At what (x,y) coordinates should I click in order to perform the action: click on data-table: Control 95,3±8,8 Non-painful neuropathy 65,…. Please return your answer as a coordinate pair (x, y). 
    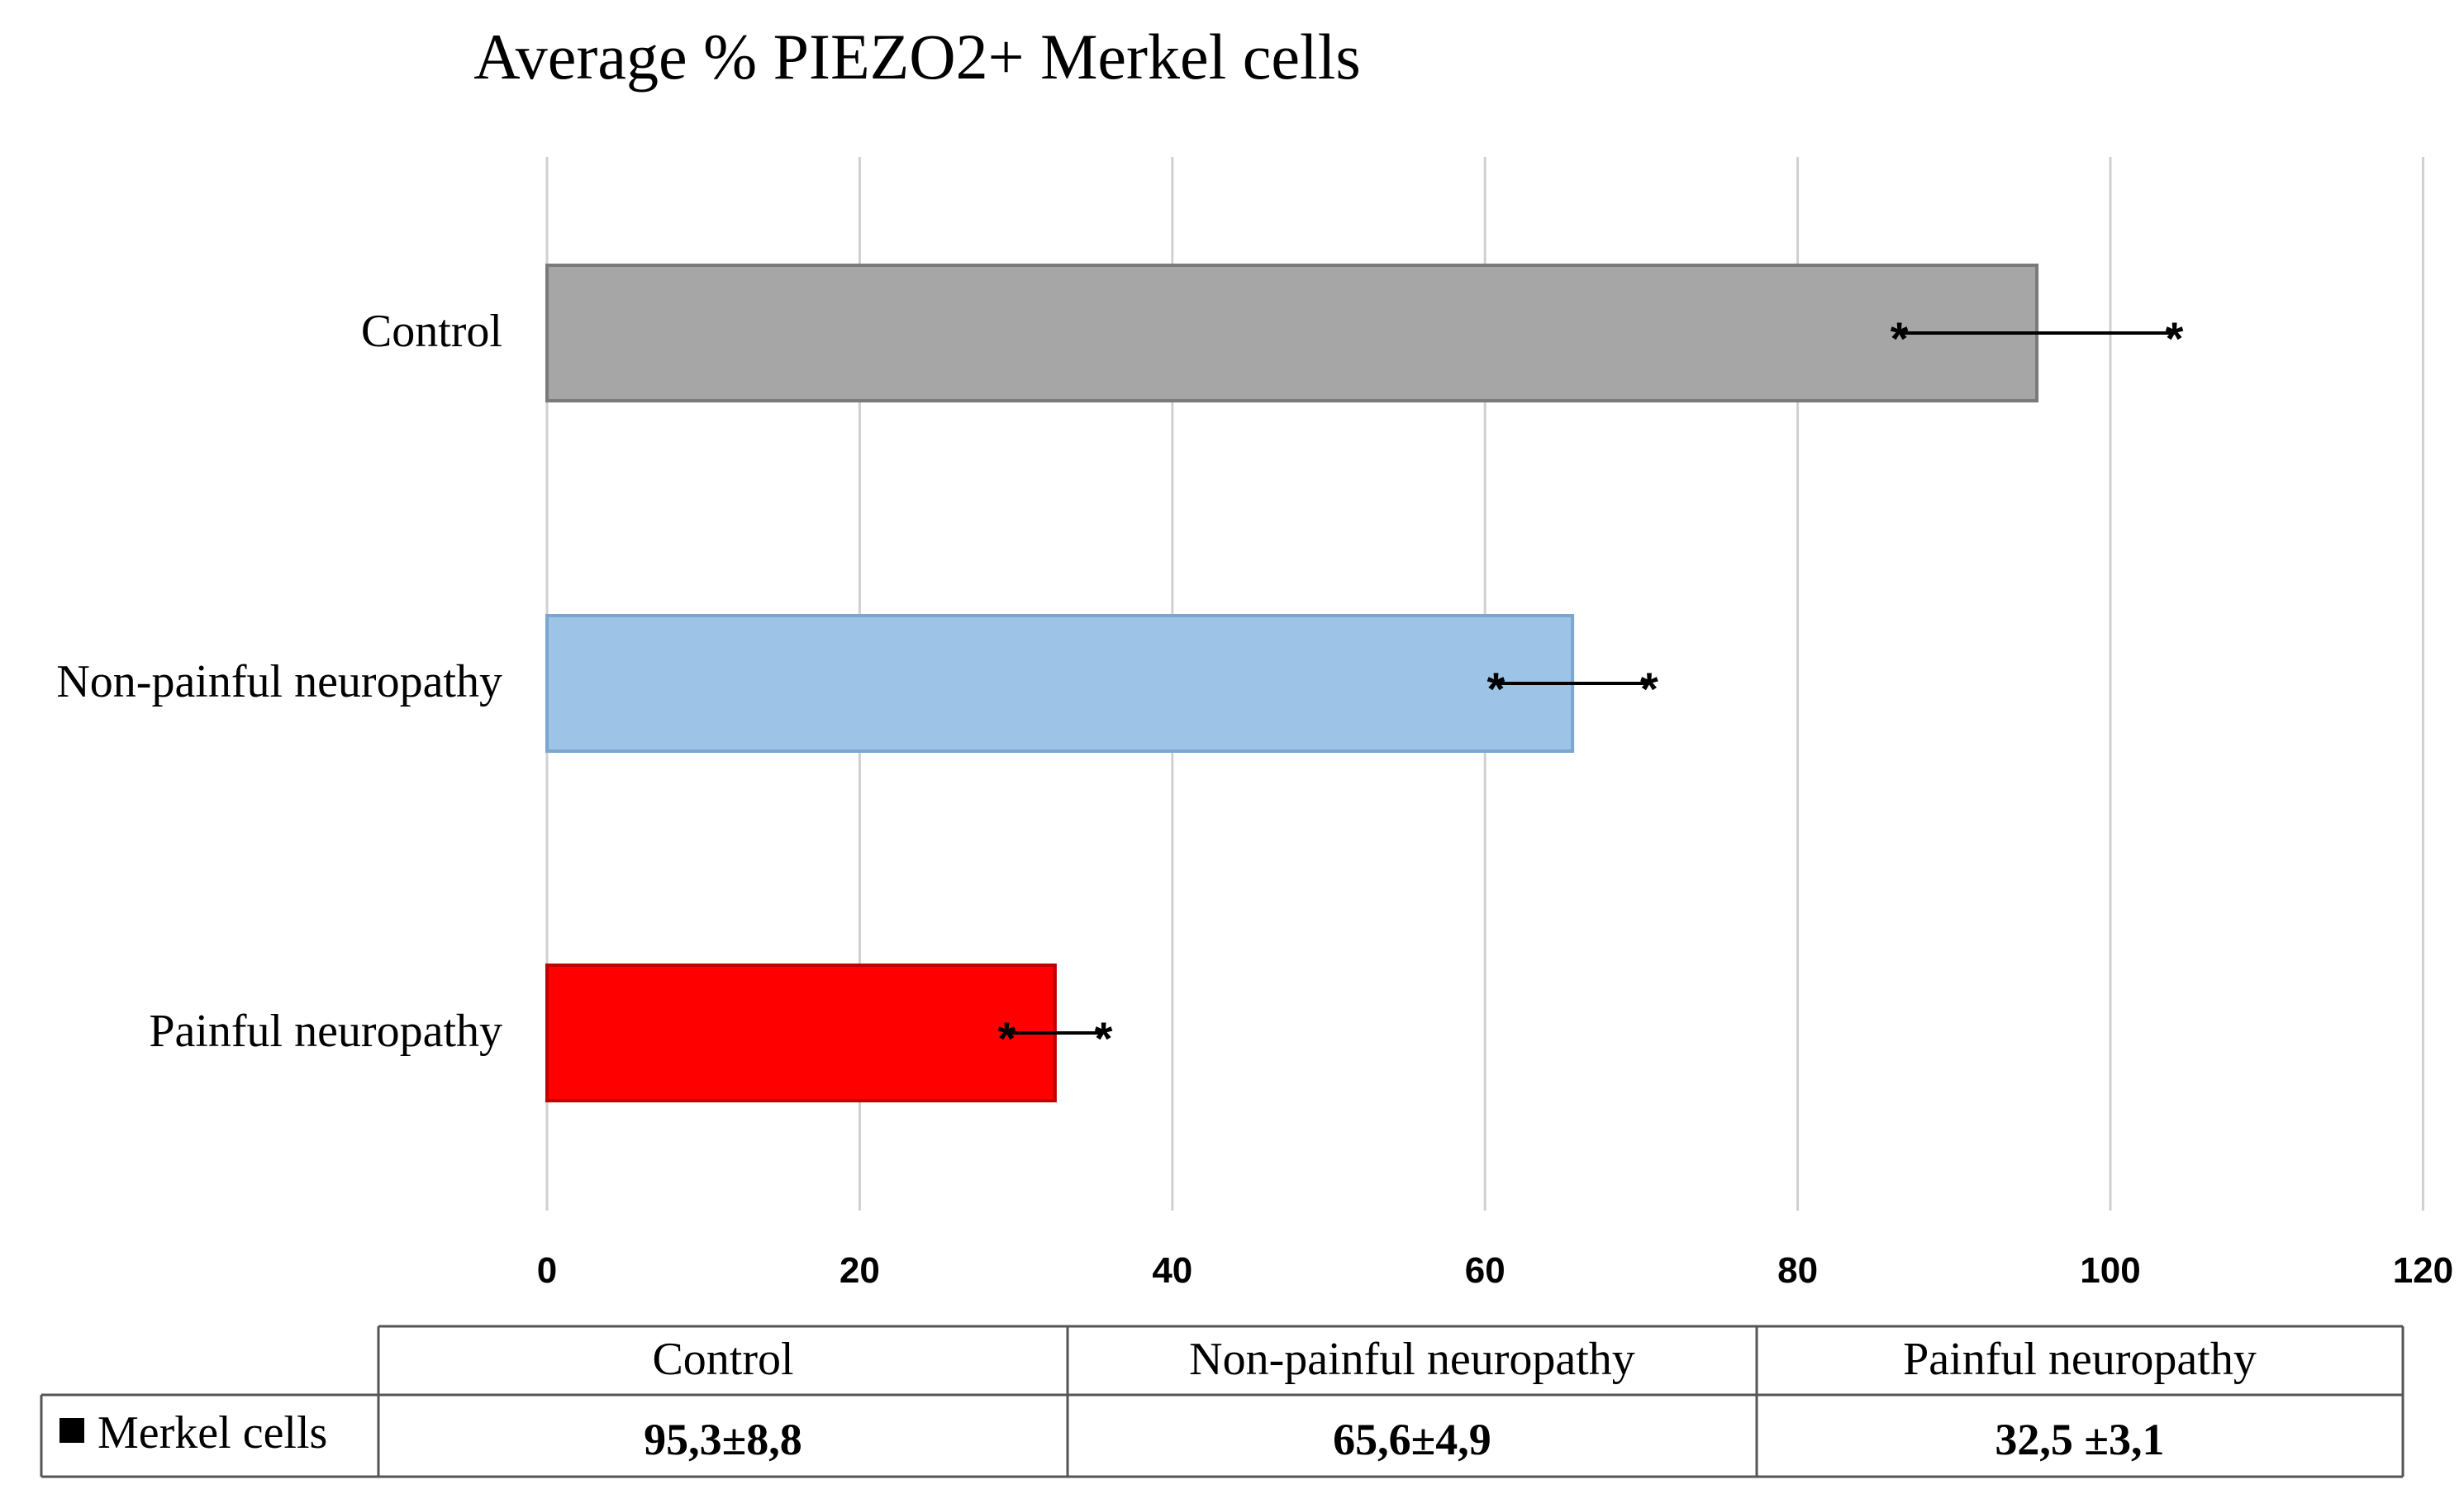
    Looking at the image, I should click on (1223, 1401).